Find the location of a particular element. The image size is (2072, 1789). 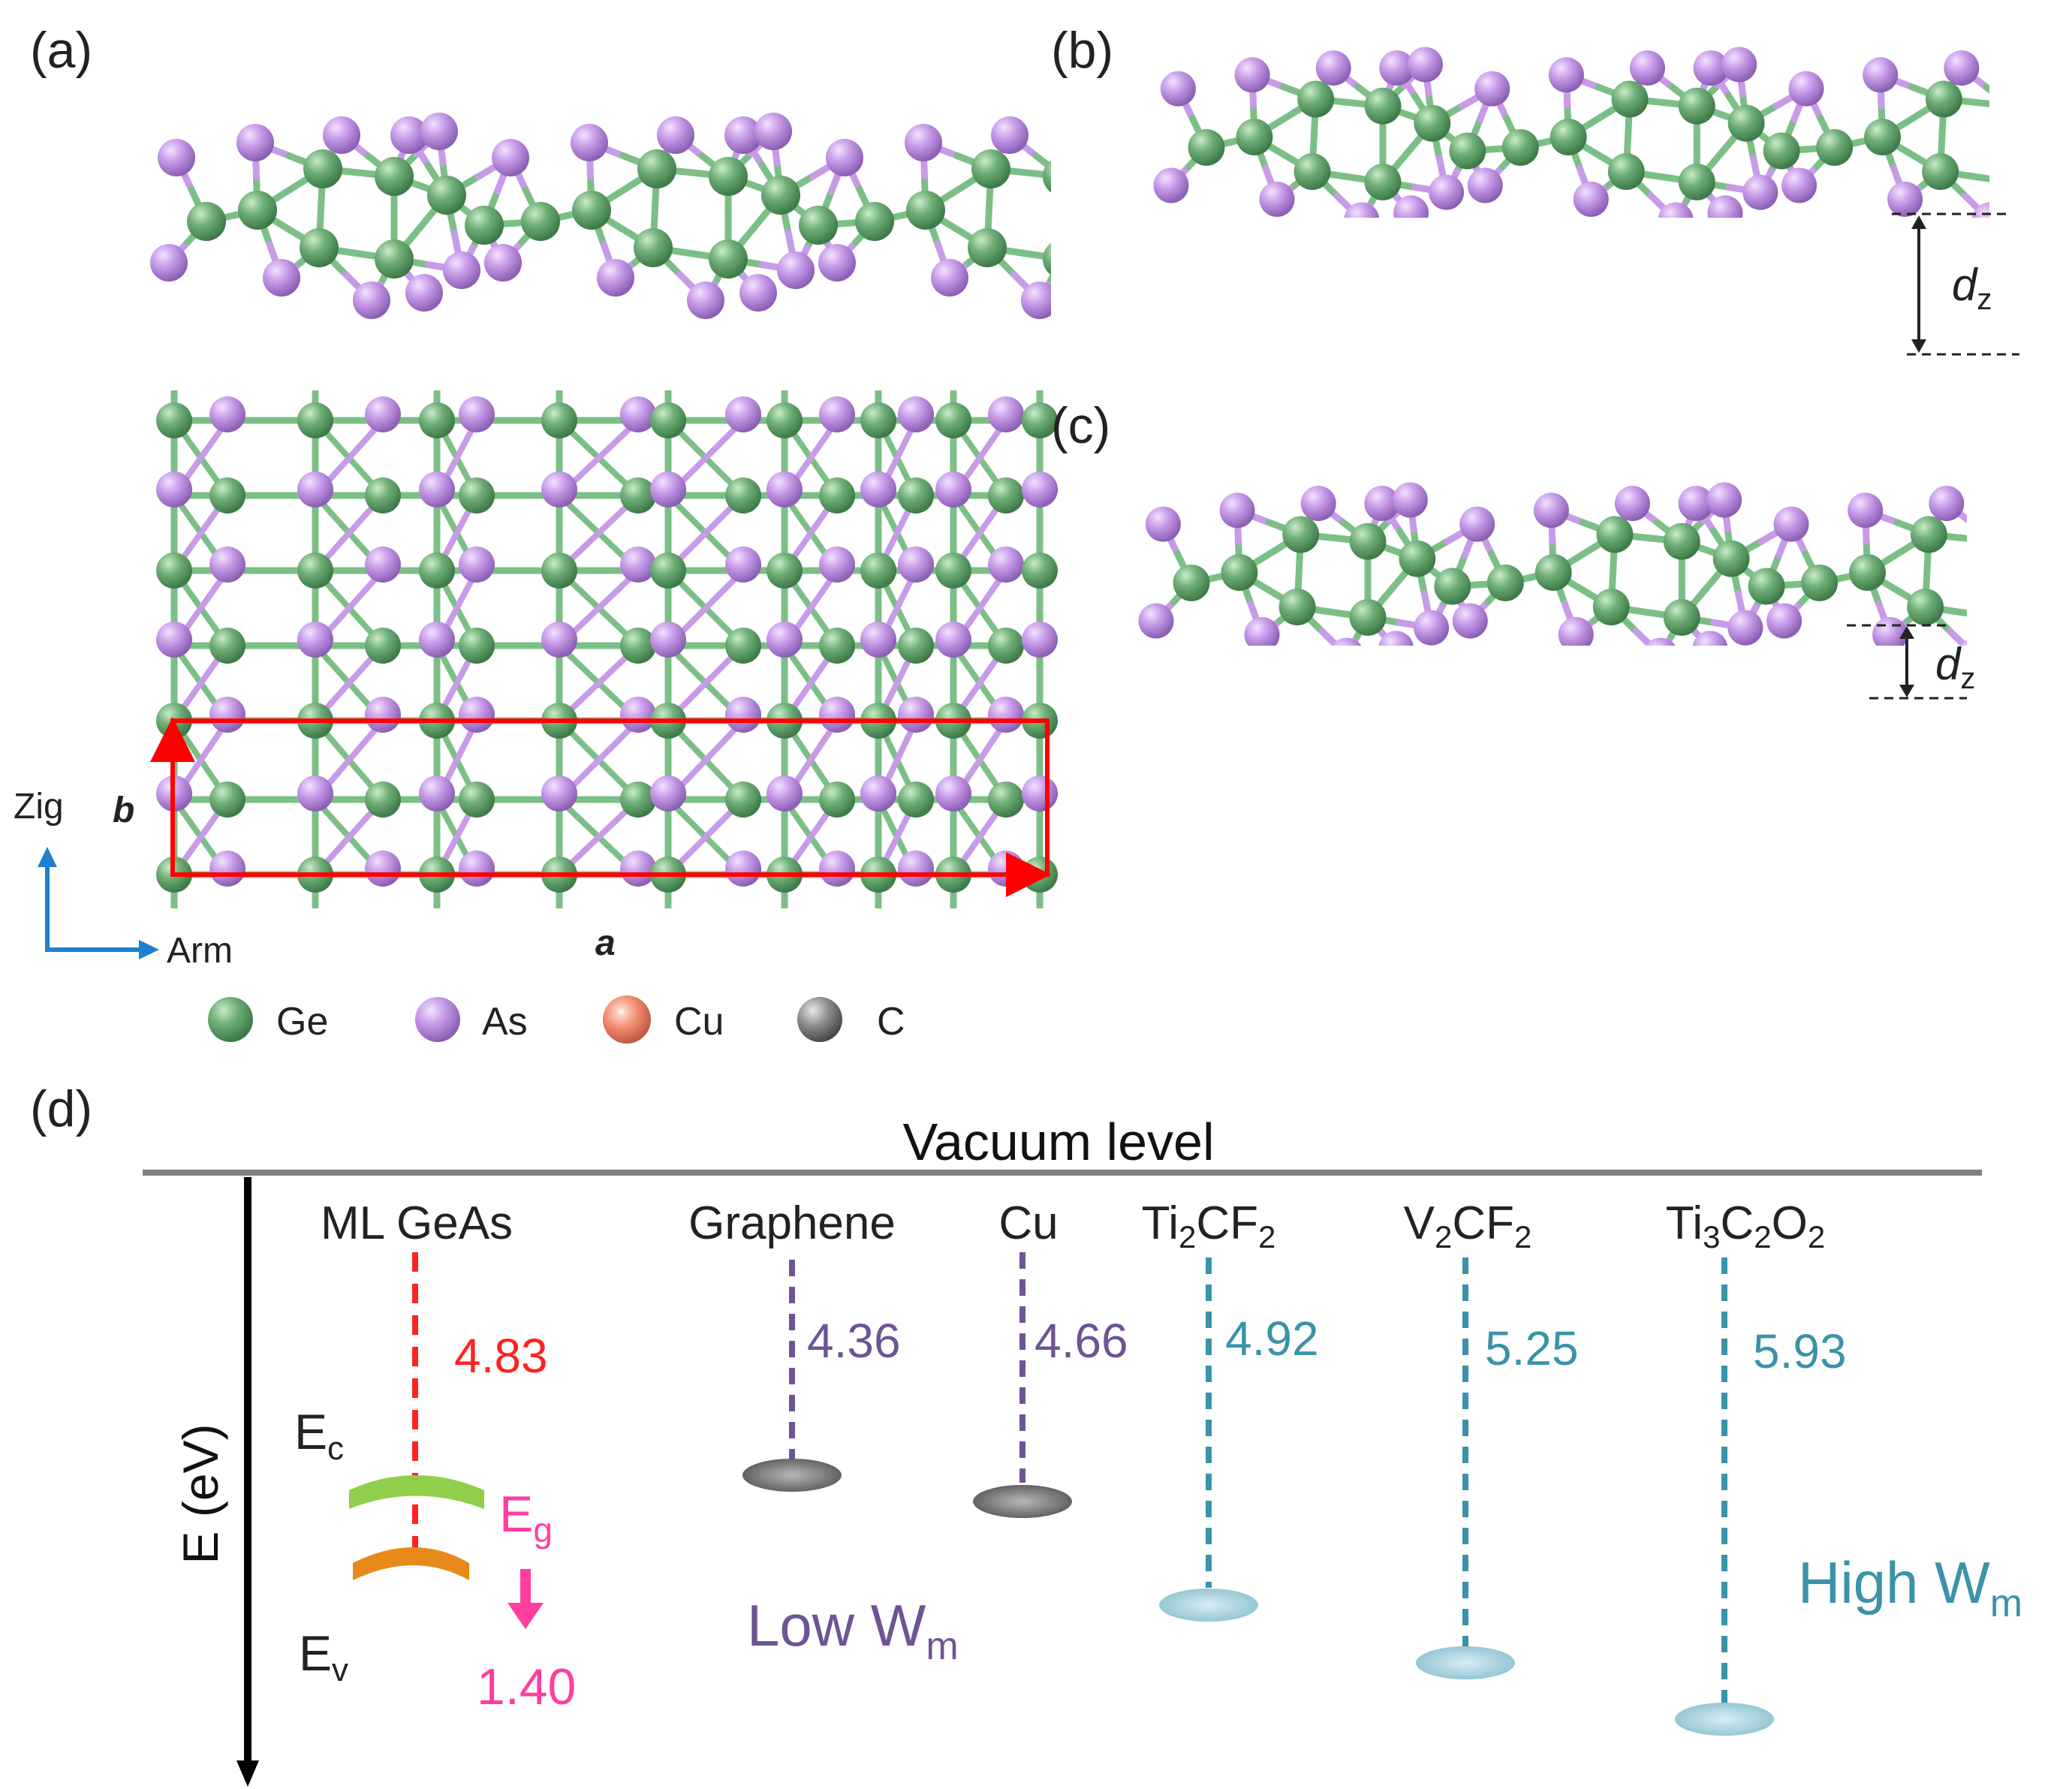

fermi-ti3c2o2 is located at coordinates (1724, 1719).